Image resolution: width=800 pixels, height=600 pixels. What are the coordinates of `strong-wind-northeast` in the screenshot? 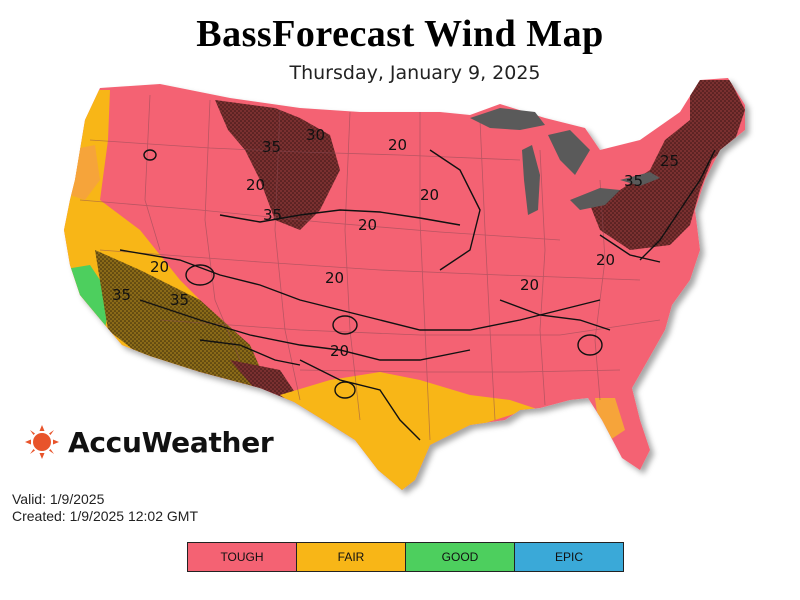 It's located at (667, 165).